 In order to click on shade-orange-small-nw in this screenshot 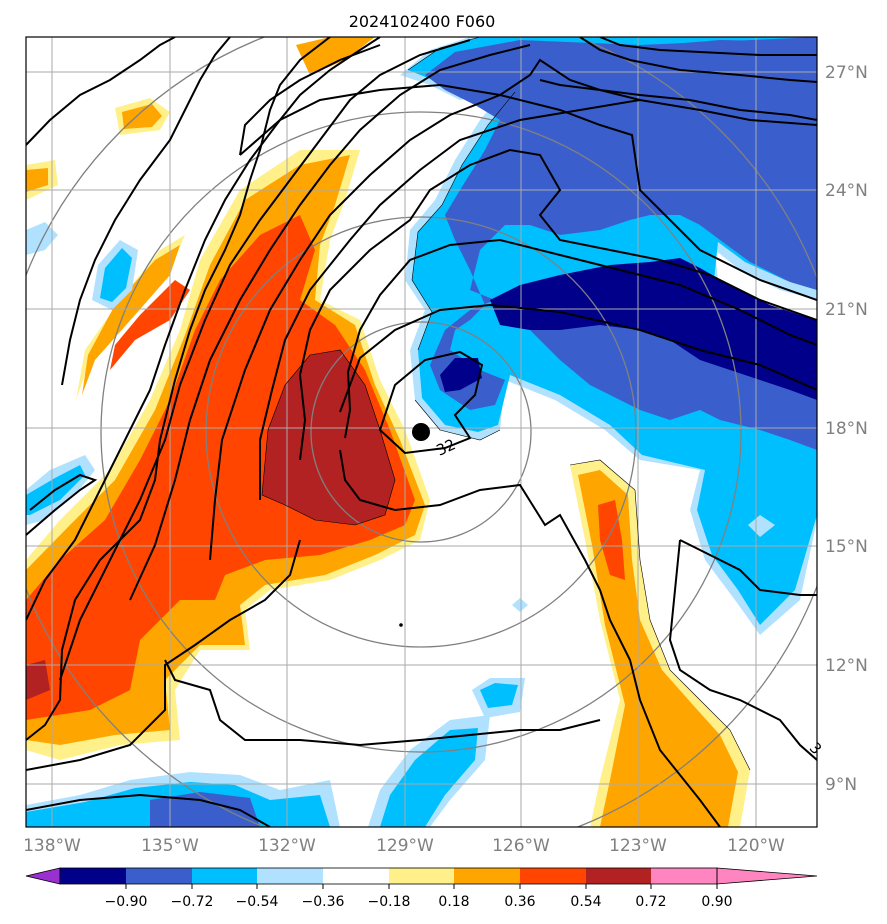, I will do `click(142, 116)`.